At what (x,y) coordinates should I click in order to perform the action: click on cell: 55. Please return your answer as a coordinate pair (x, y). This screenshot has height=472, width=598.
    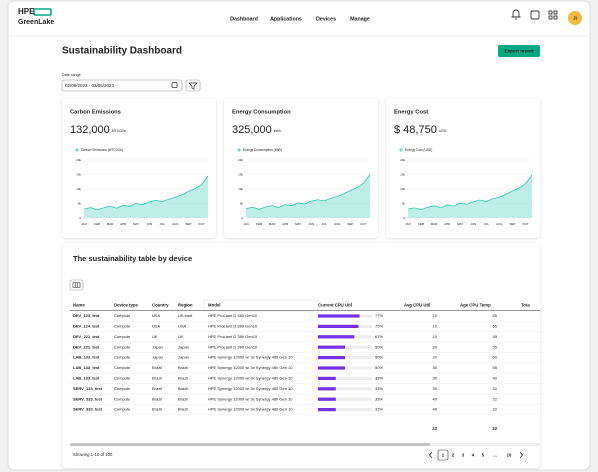
    Looking at the image, I should click on (495, 346).